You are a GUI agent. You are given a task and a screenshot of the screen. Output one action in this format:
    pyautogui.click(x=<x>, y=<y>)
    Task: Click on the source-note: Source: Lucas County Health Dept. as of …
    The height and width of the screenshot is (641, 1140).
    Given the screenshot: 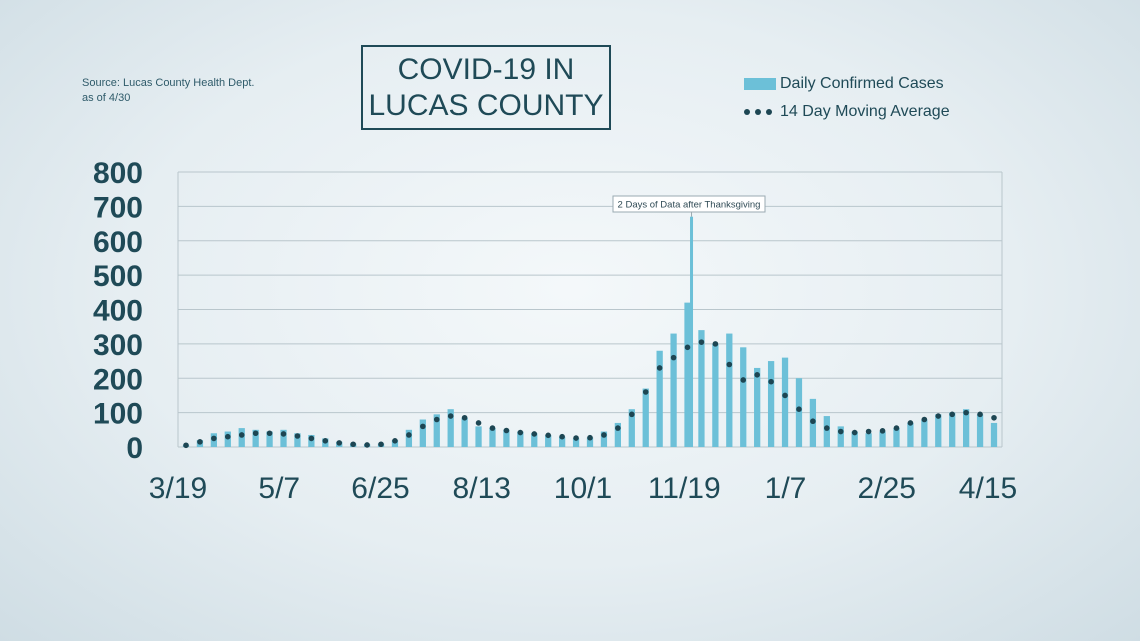 What is the action you would take?
    pyautogui.click(x=168, y=91)
    